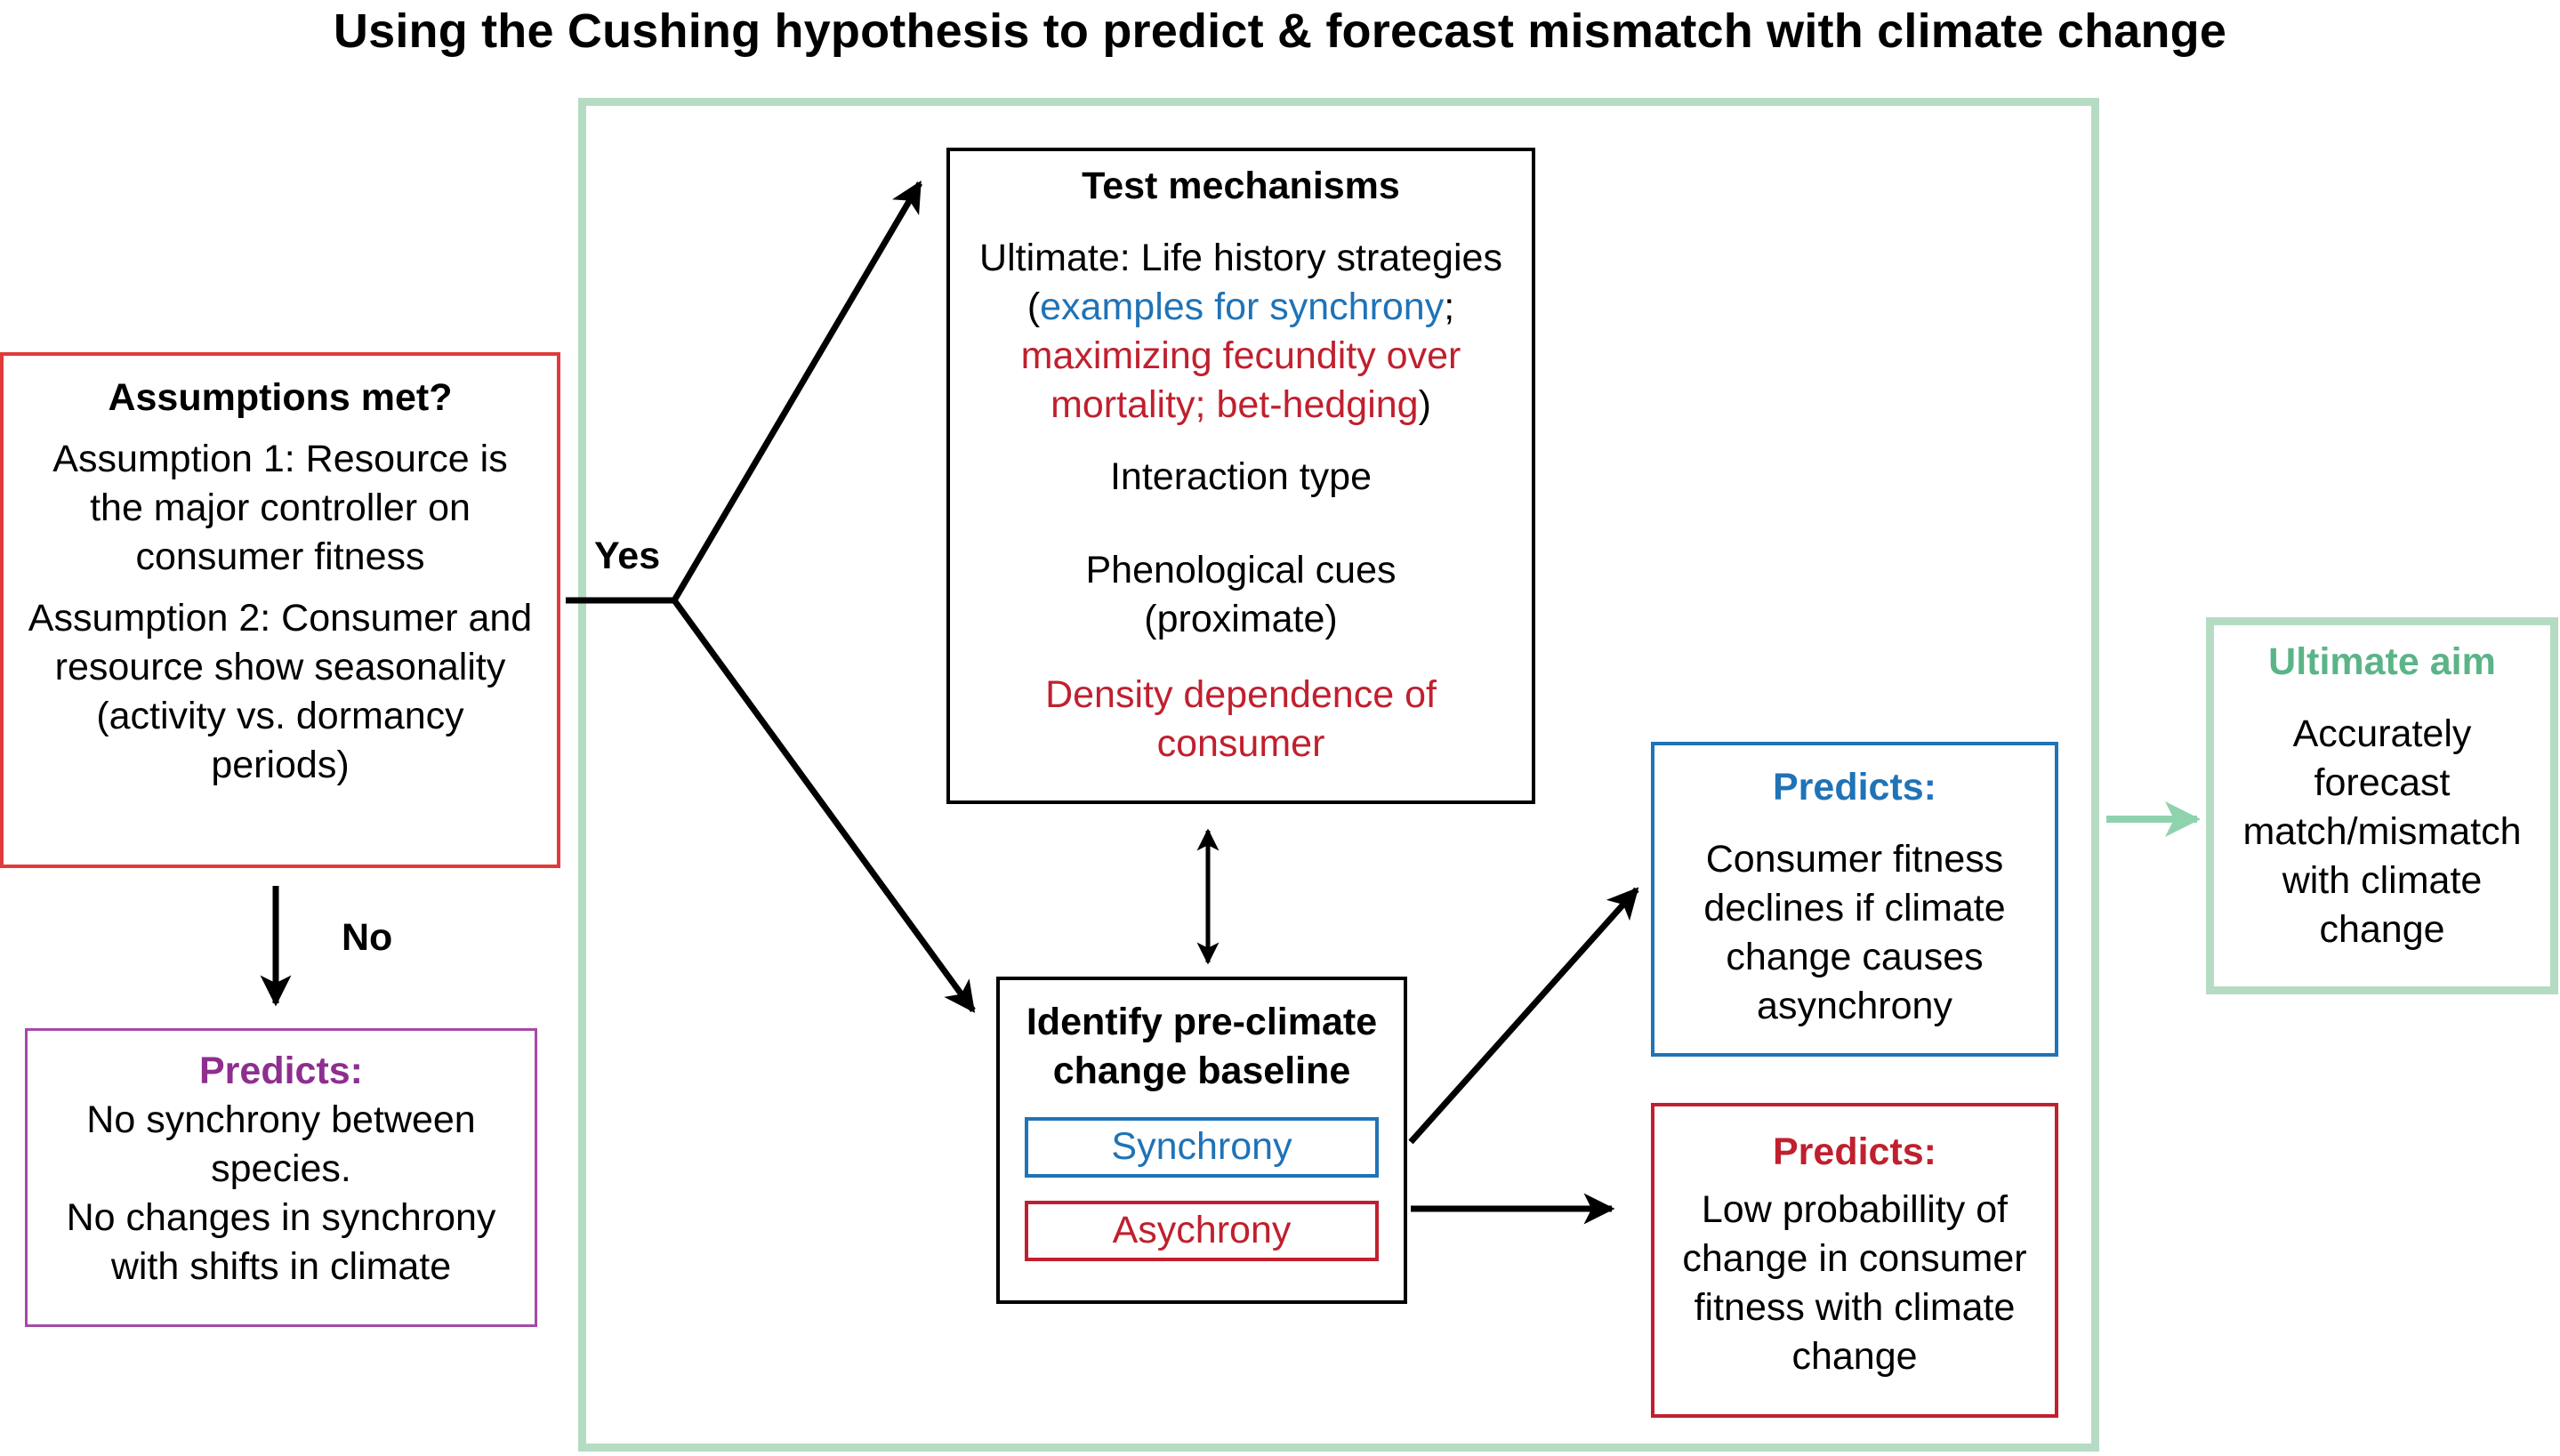 Image resolution: width=2560 pixels, height=1456 pixels. What do you see at coordinates (1523, 1016) in the screenshot?
I see `arrow-to-predicts-synchrony` at bounding box center [1523, 1016].